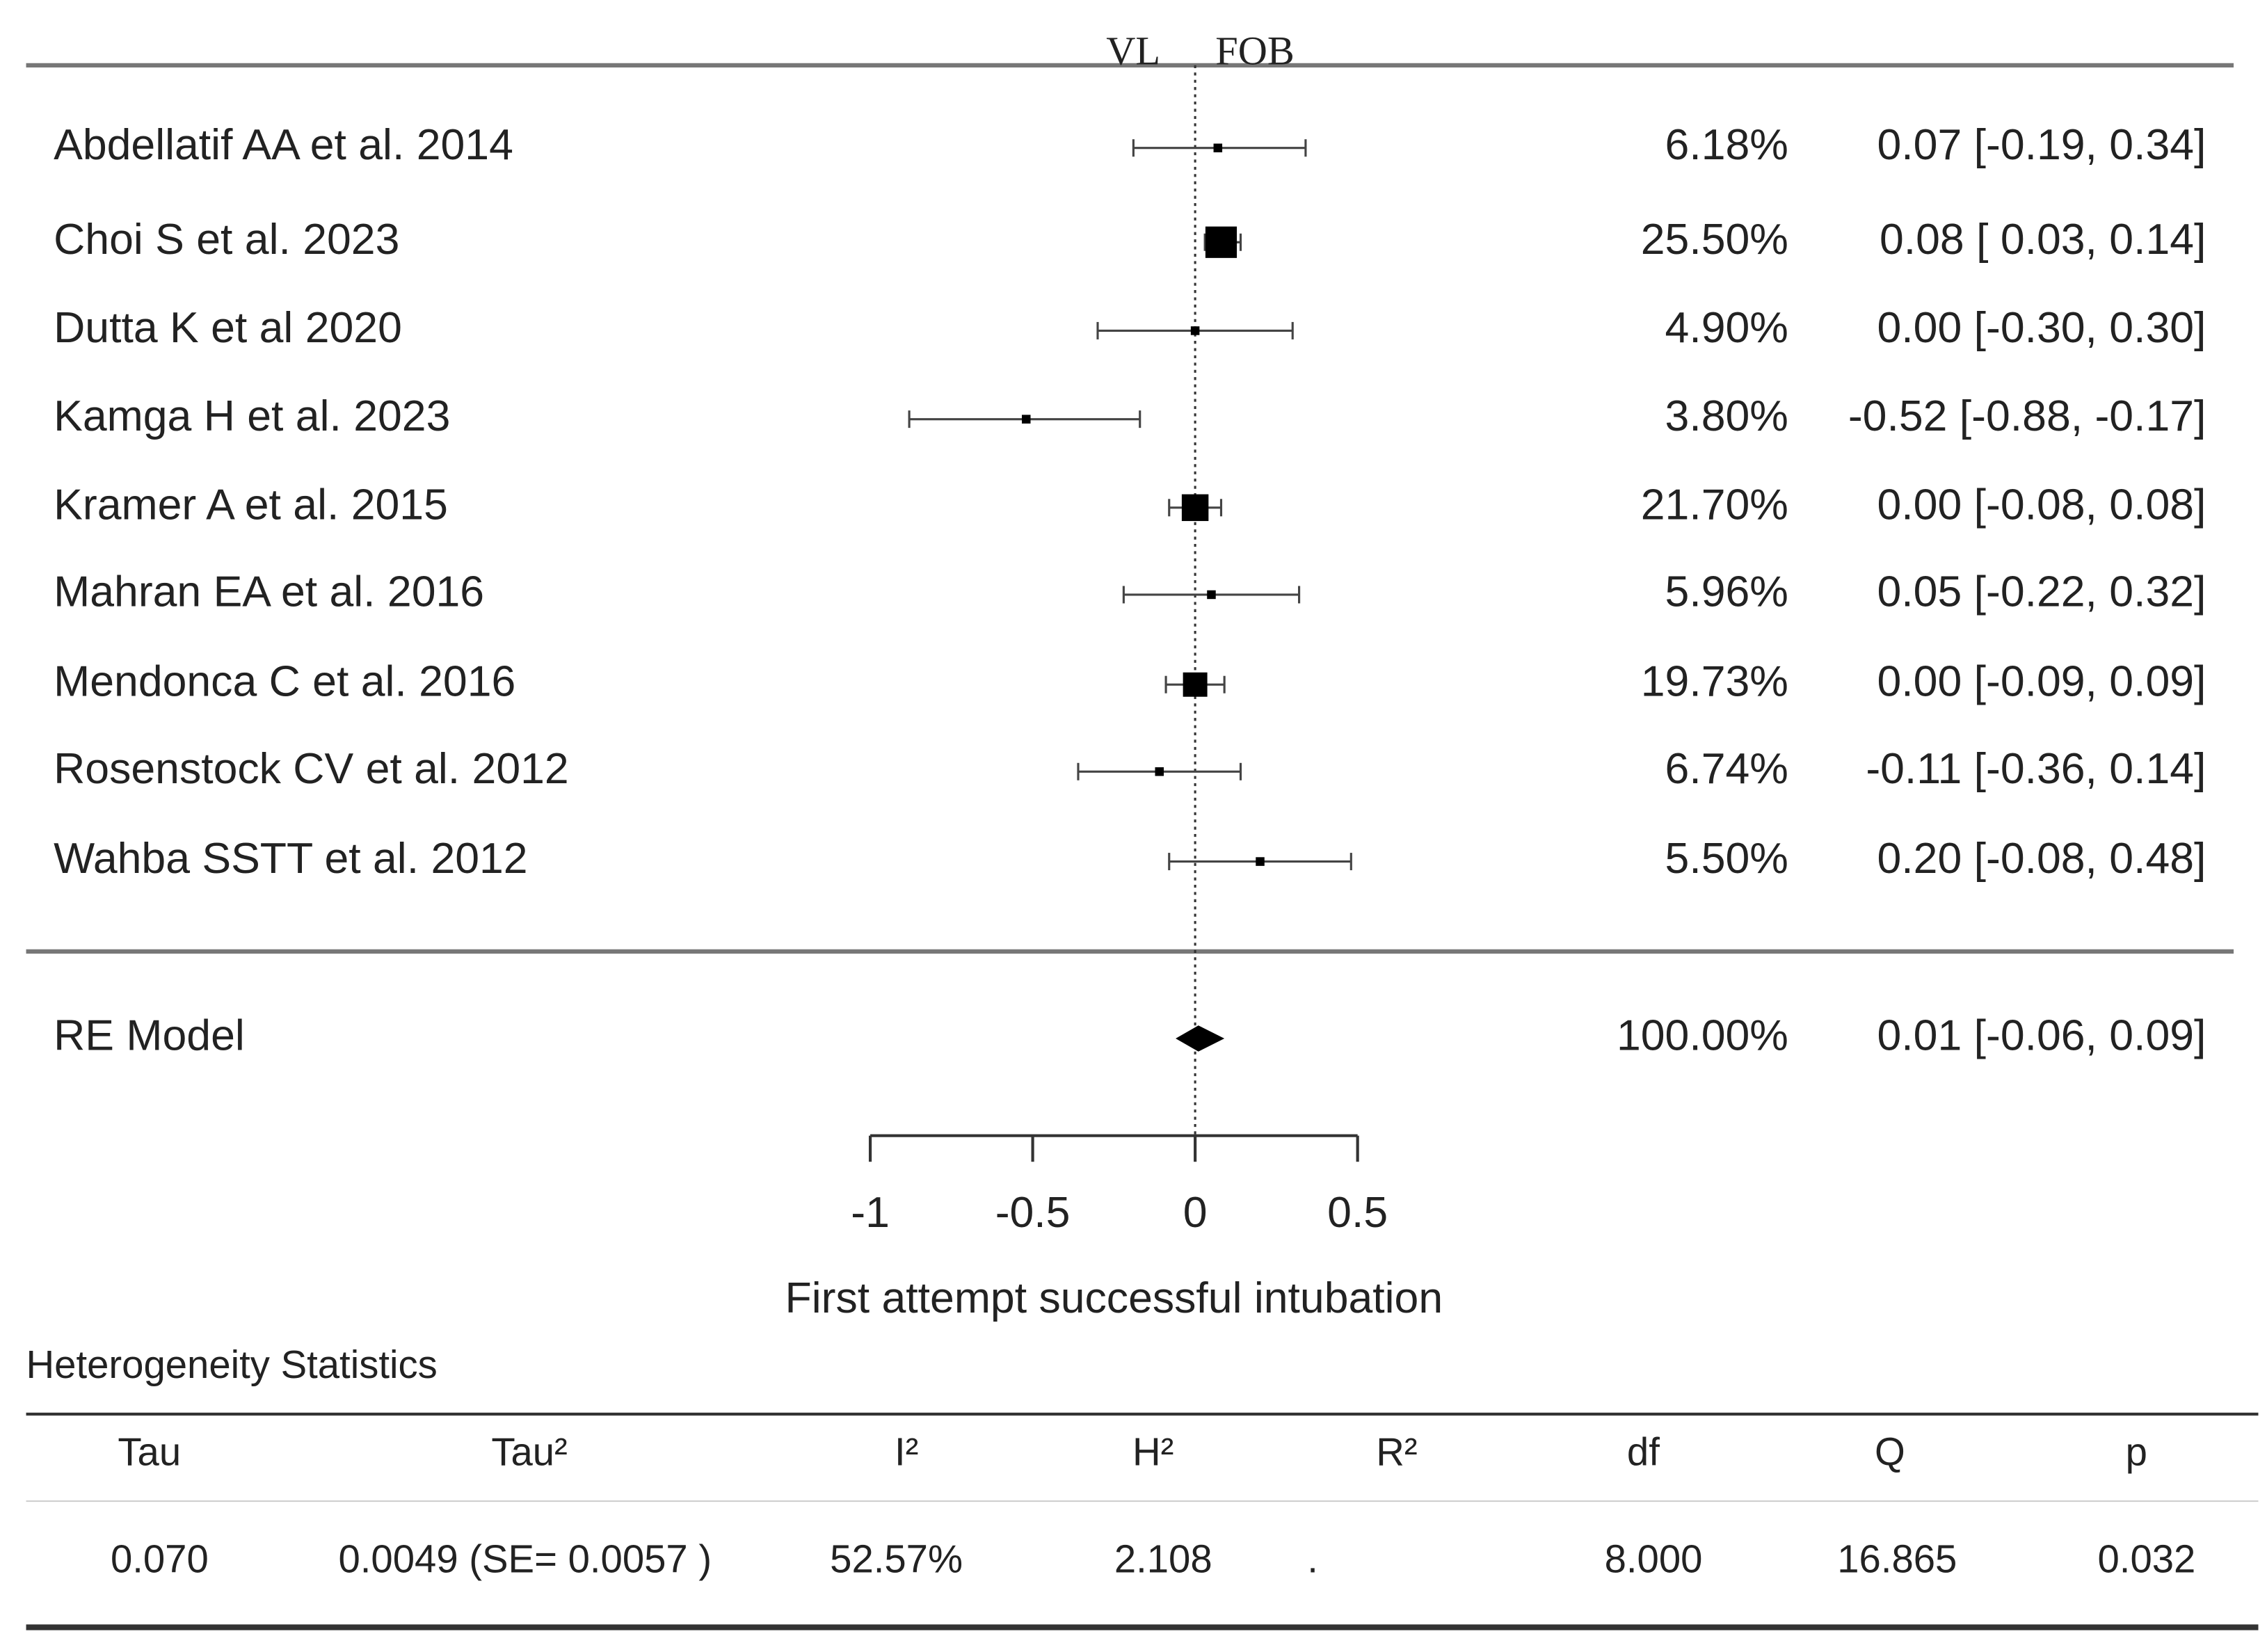 The image size is (2267, 1652). Describe the element at coordinates (1726, 592) in the screenshot. I see `weight-label: 5.96%` at that location.